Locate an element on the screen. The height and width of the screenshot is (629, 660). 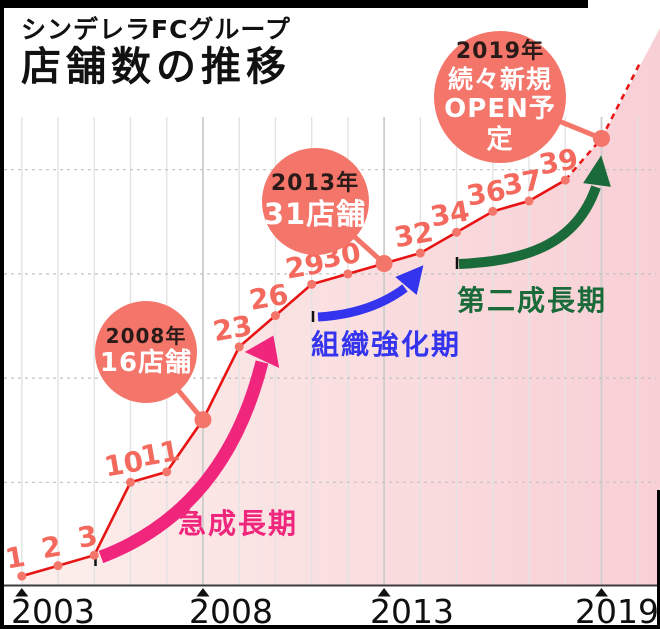
title-block: シンデレラFCグループ 店舗数の推移 is located at coordinates (156, 53).